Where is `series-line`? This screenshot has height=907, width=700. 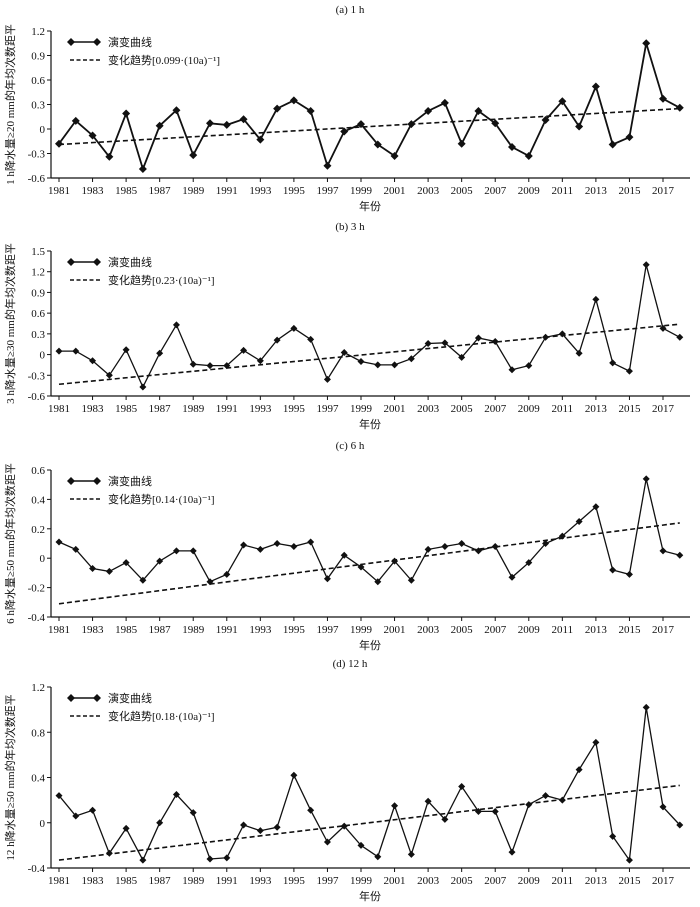 series-line is located at coordinates (370, 326).